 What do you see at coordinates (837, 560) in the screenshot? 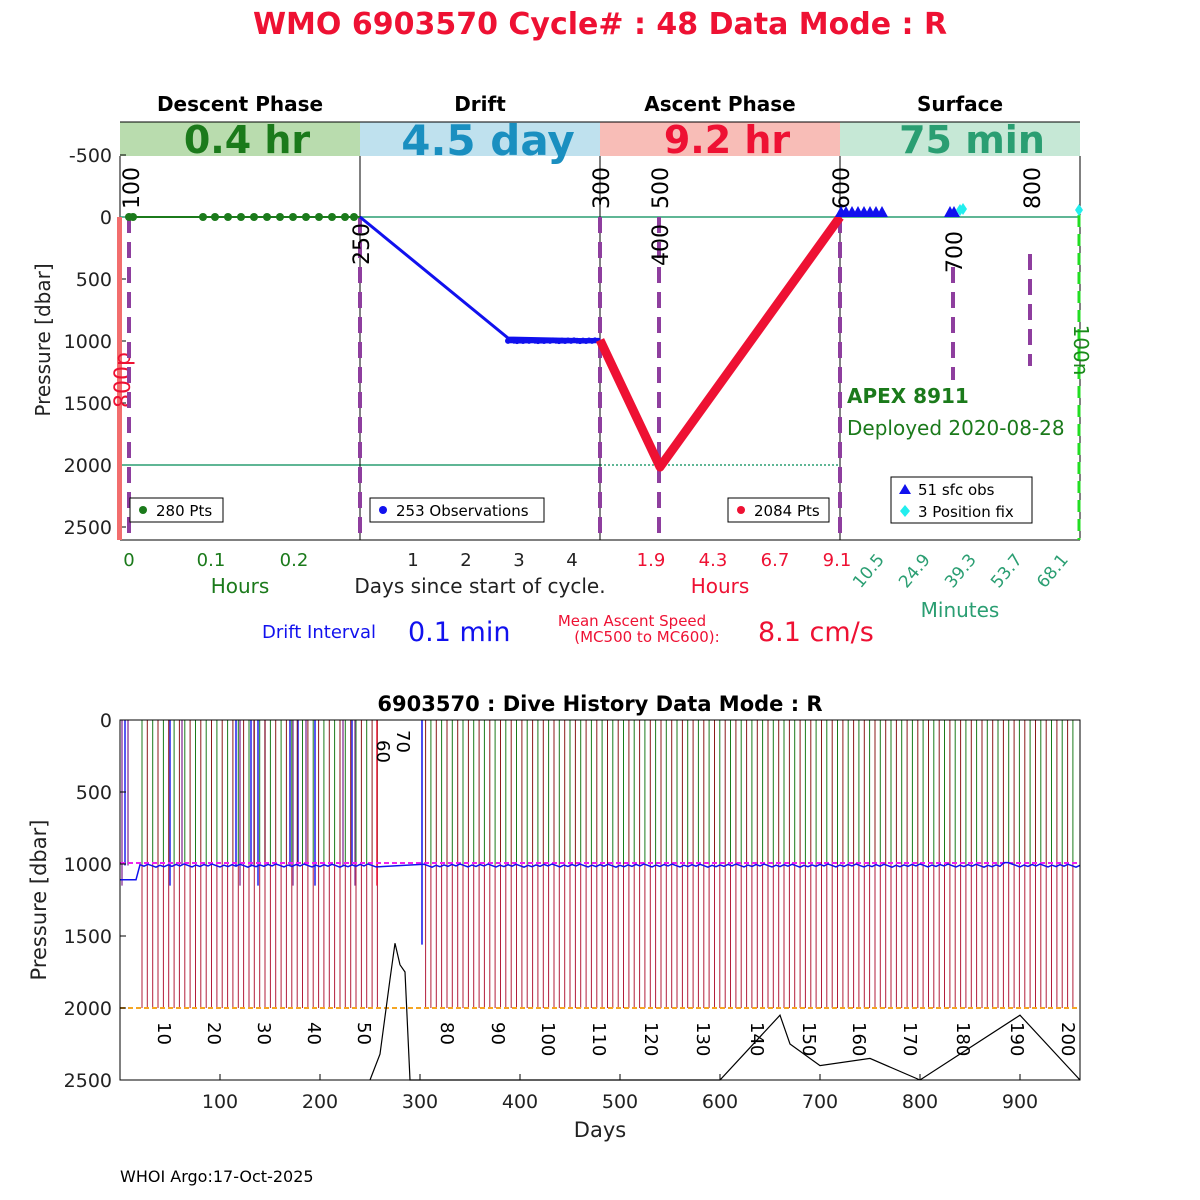
I see `ascent-xtick-3: 9.1` at bounding box center [837, 560].